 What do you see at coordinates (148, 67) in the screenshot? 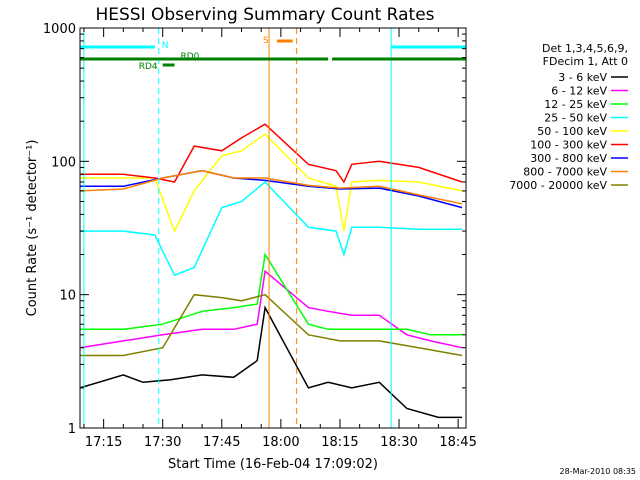
I see `flag-label-2: RD4` at bounding box center [148, 67].